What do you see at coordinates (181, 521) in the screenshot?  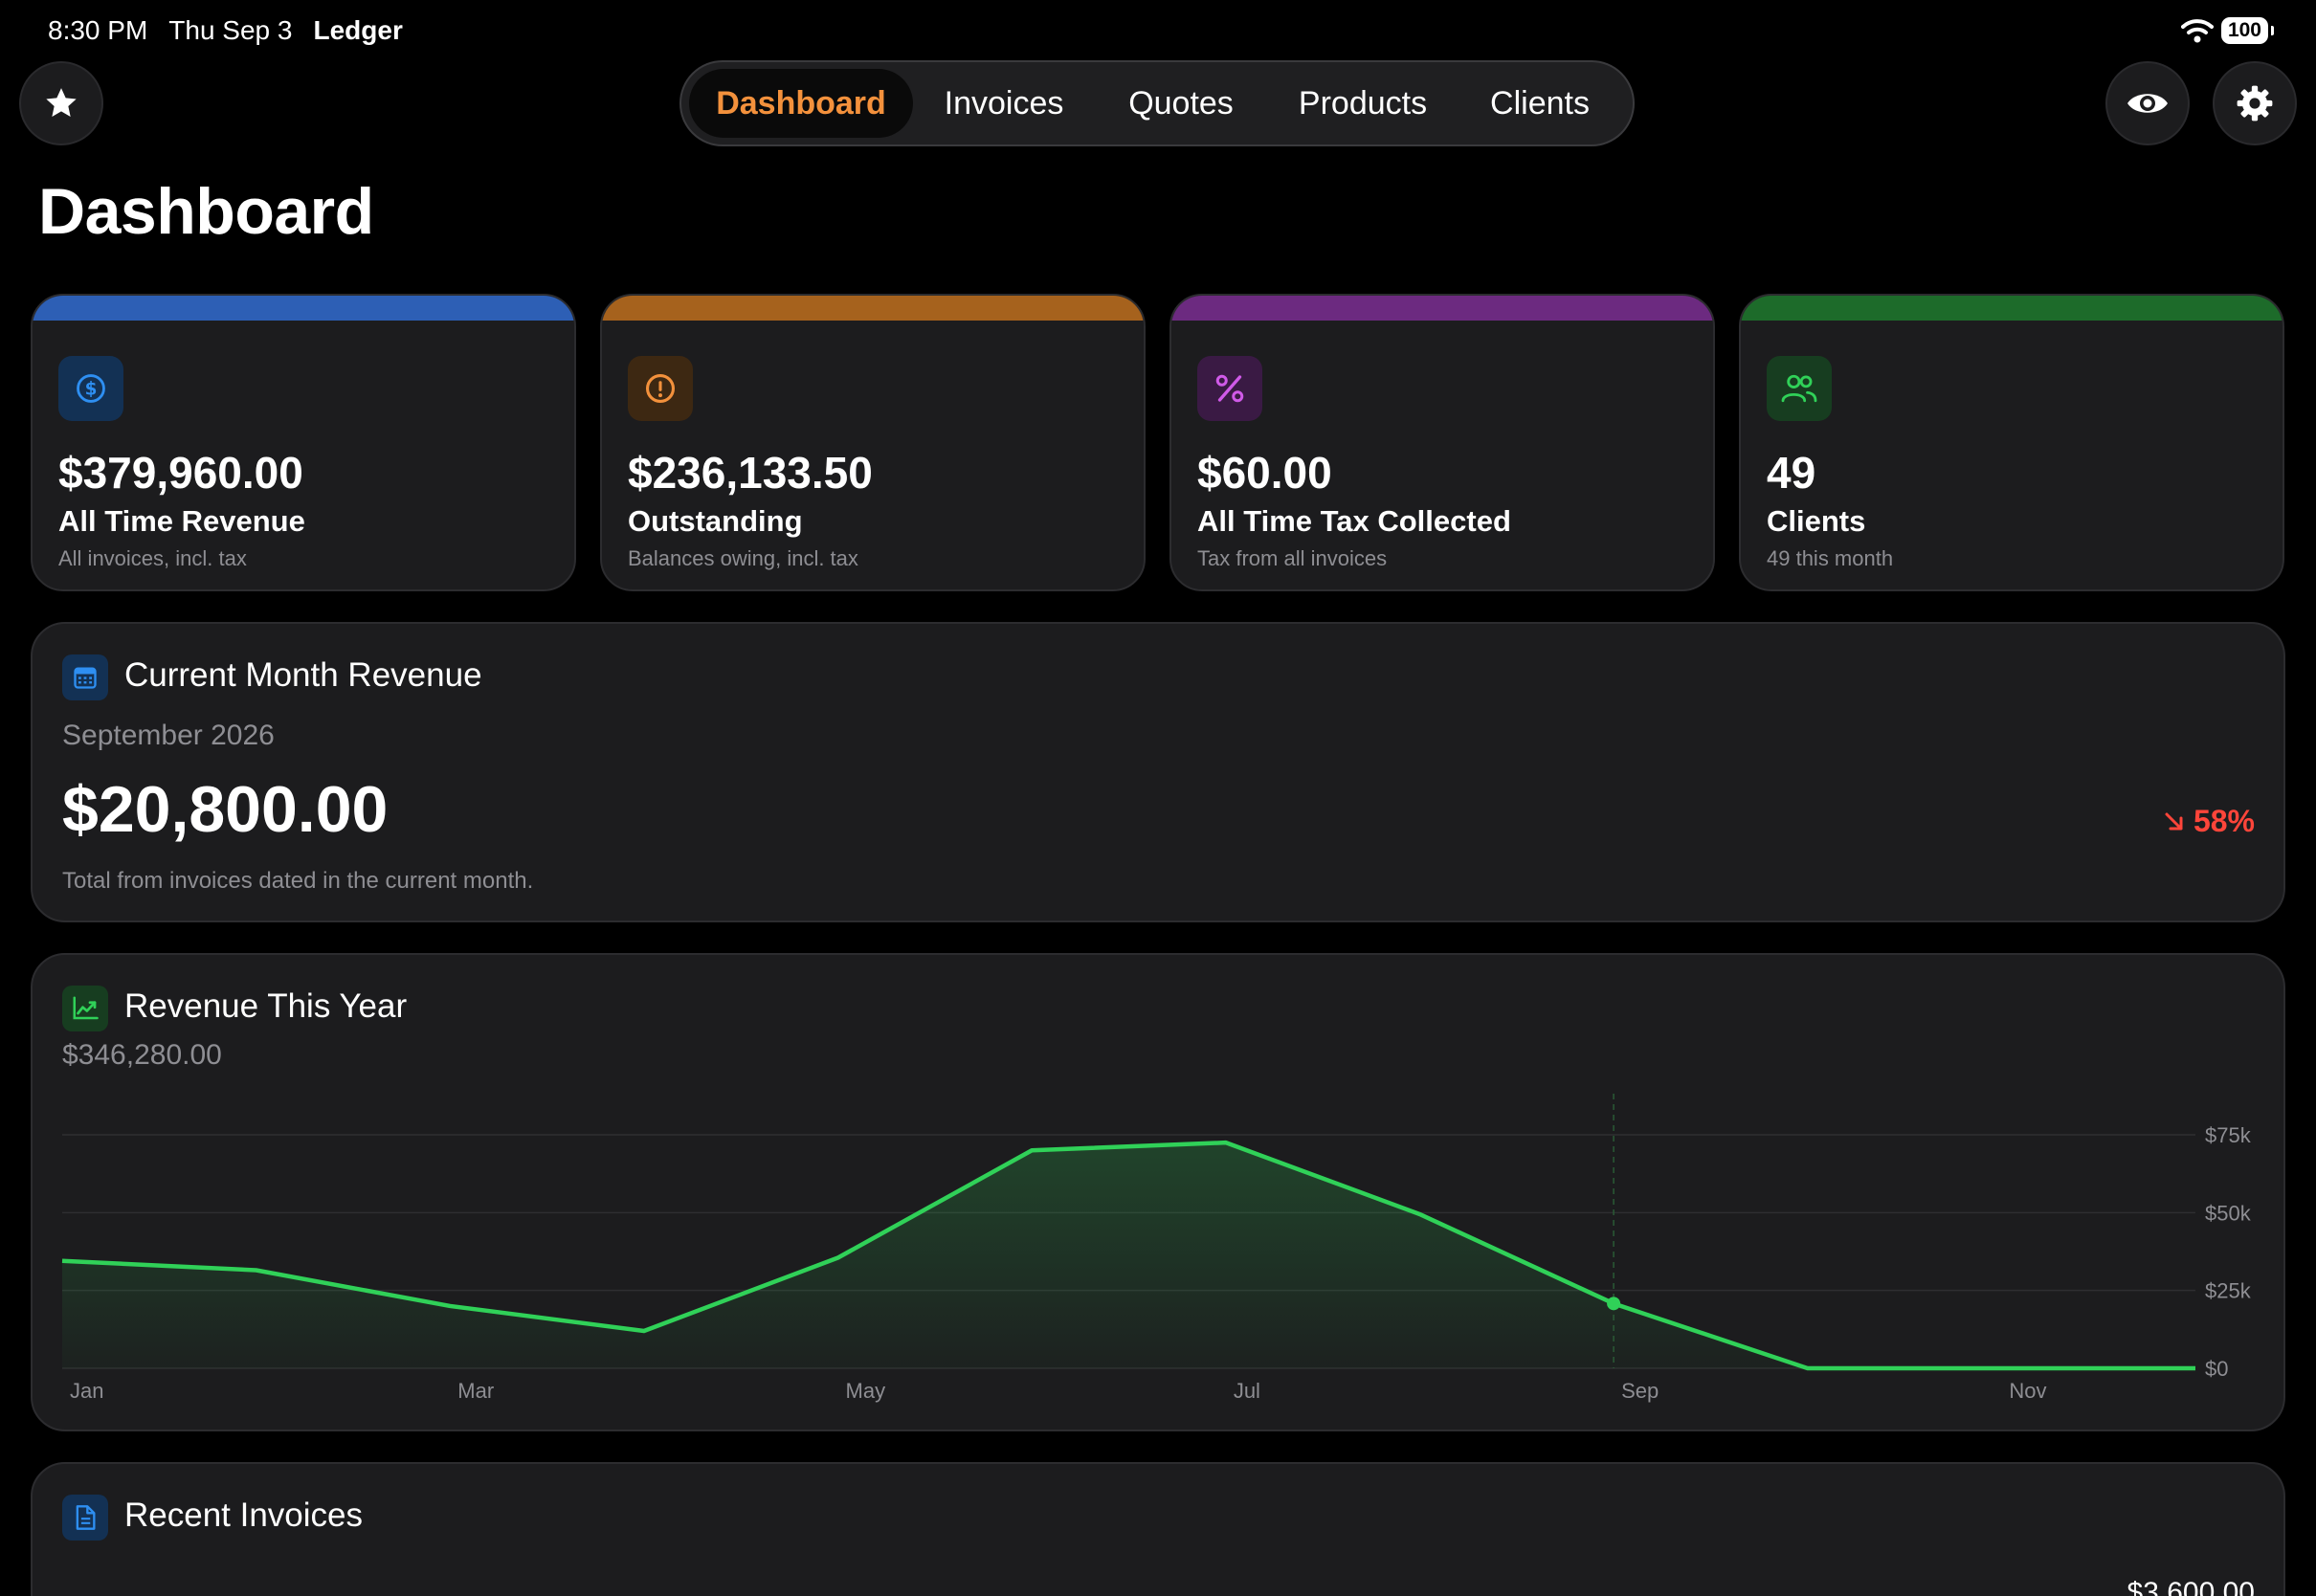 I see `stat-label: All Time Revenue` at bounding box center [181, 521].